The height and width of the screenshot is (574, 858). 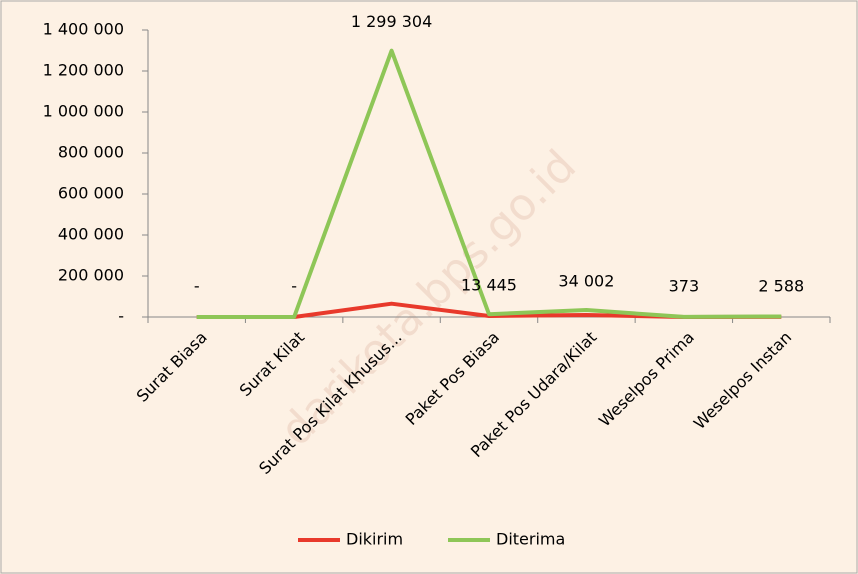 I want to click on data-label: 1 299 304, so click(x=391, y=21).